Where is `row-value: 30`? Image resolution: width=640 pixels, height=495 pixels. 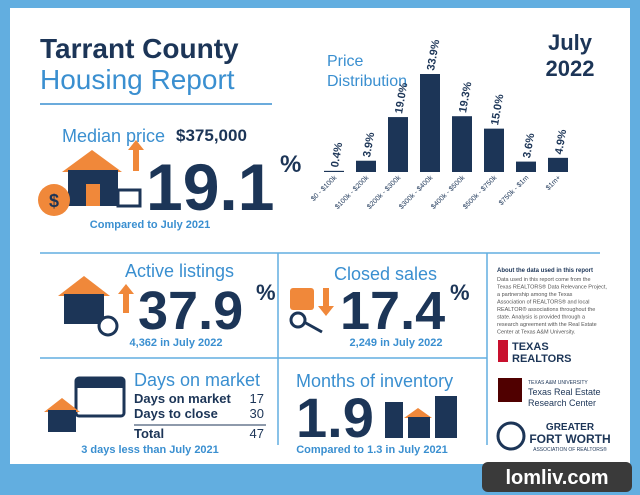 row-value: 30 is located at coordinates (257, 413).